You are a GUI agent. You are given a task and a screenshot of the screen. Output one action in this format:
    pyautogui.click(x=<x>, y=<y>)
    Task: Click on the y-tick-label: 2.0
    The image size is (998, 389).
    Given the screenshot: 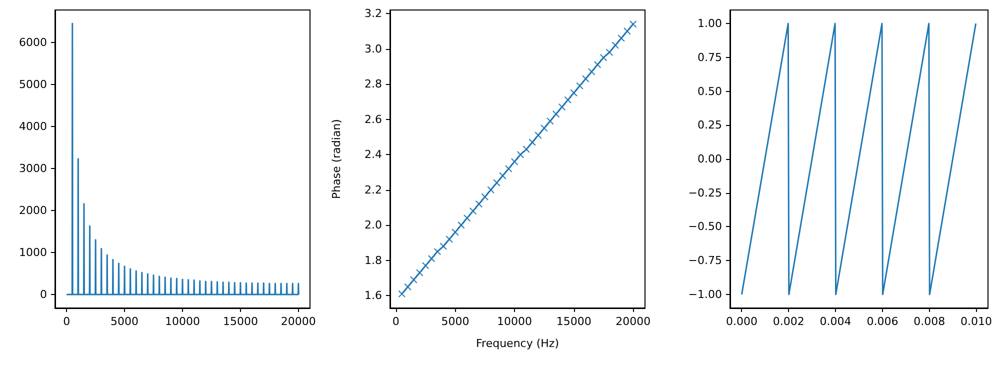 What is the action you would take?
    pyautogui.click(x=373, y=225)
    